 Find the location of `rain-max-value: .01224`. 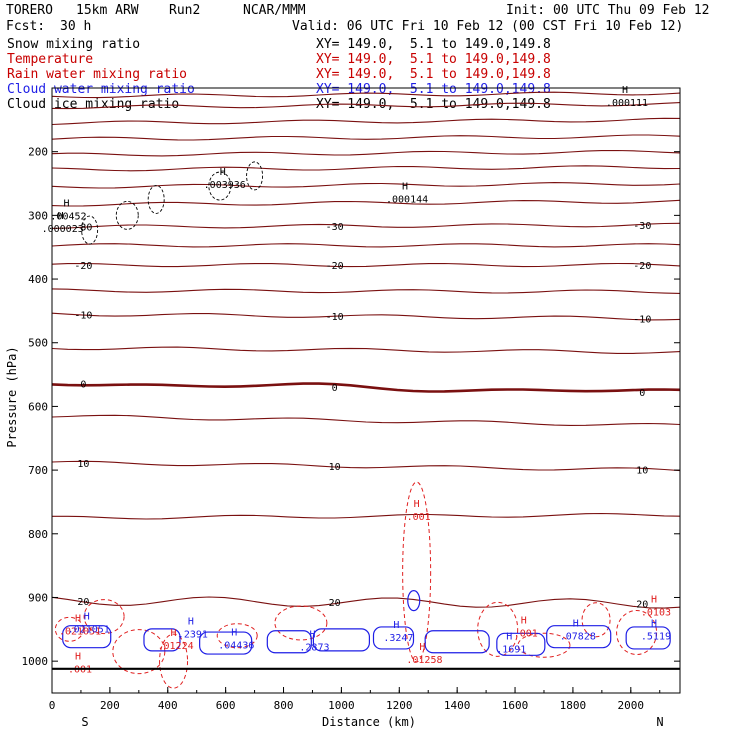

rain-max-value: .01224 is located at coordinates (175, 646).